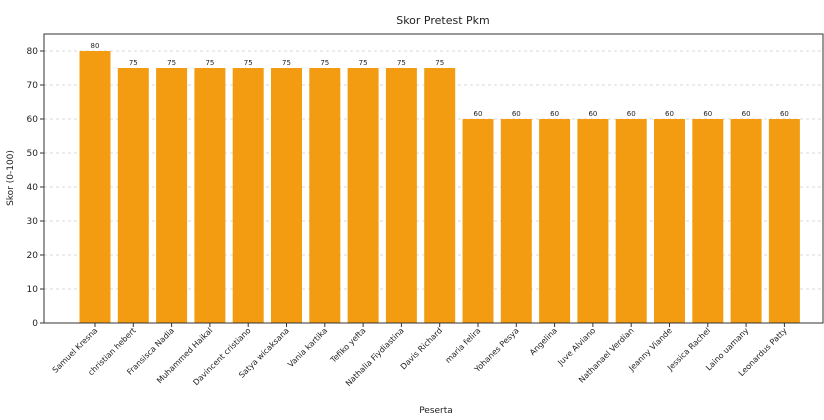 The height and width of the screenshot is (420, 824). Describe the element at coordinates (33, 52) in the screenshot. I see `y-tick-label: 80` at that location.